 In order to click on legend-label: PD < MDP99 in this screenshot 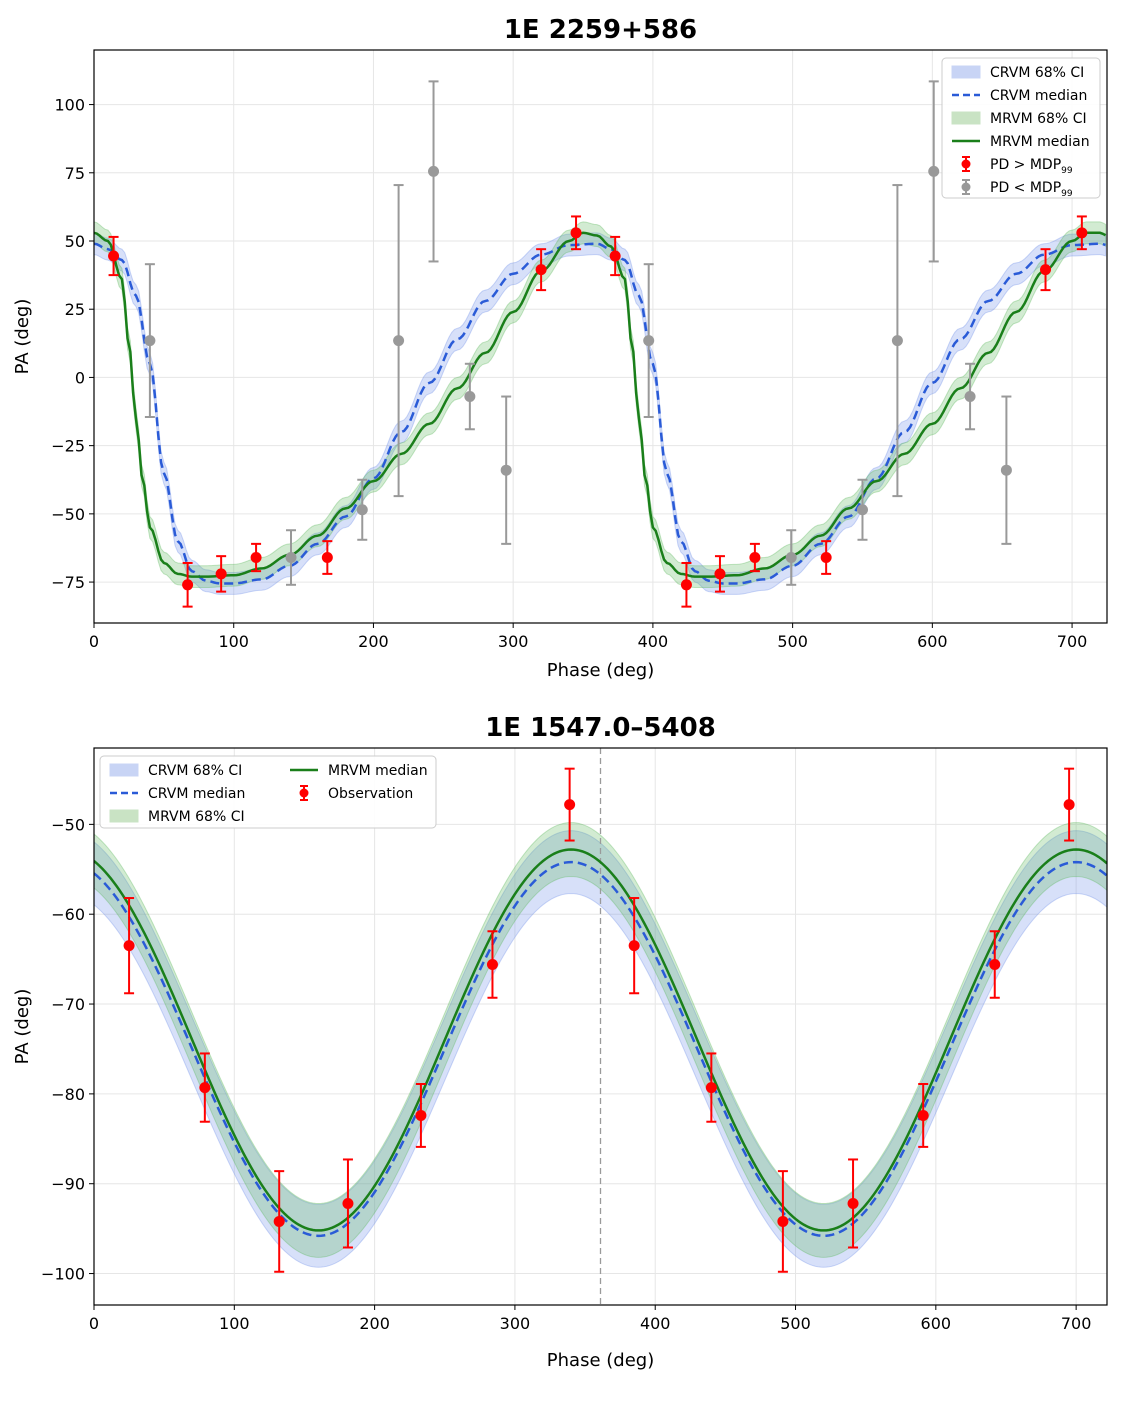, I will do `click(1031, 189)`.